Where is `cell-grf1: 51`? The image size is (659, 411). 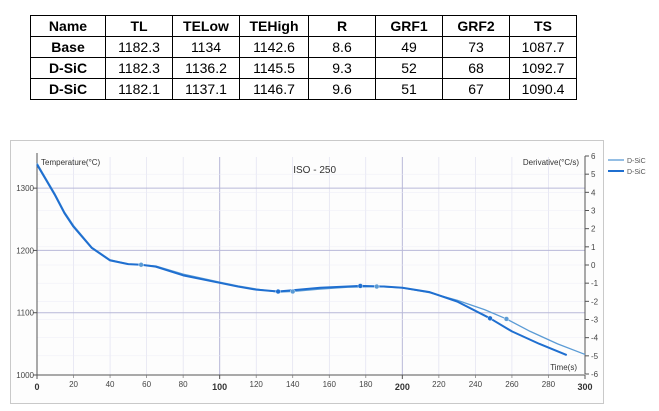
cell-grf1: 51 is located at coordinates (409, 89).